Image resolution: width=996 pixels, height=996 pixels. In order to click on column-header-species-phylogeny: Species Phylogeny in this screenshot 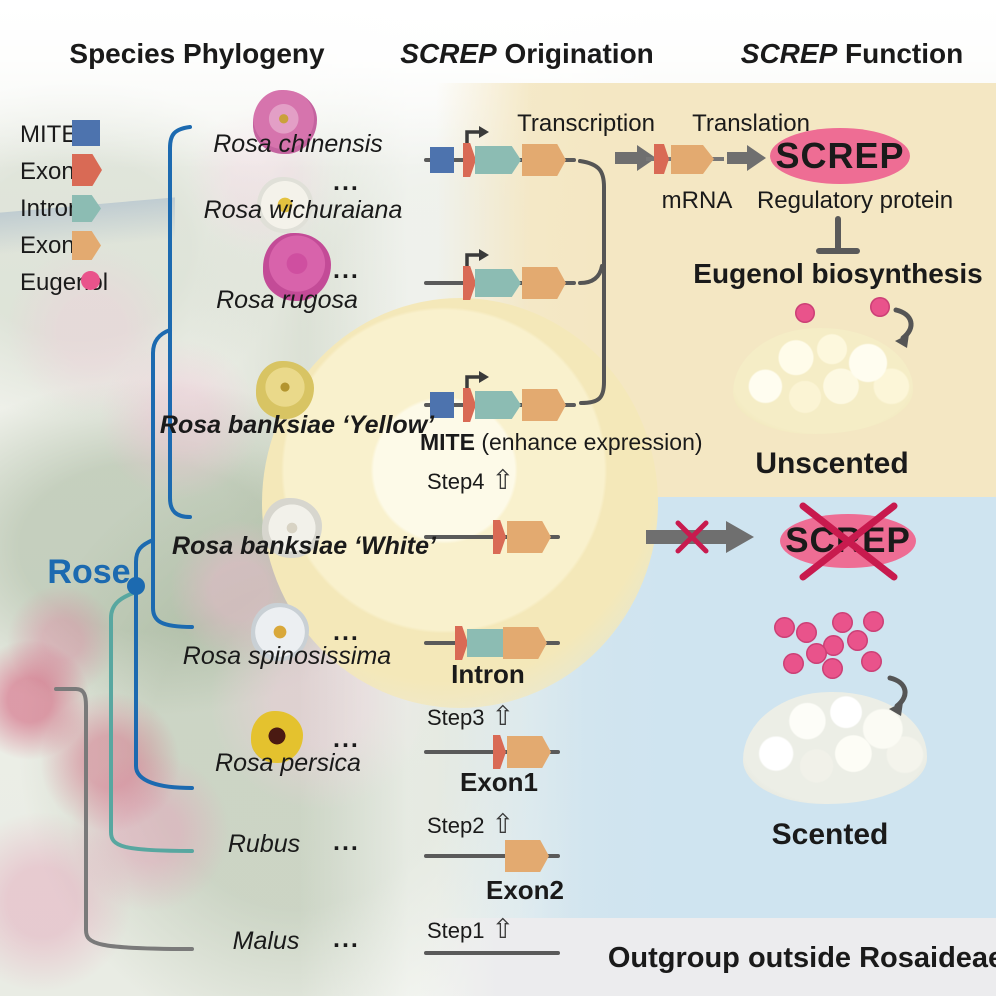, I will do `click(197, 53)`.